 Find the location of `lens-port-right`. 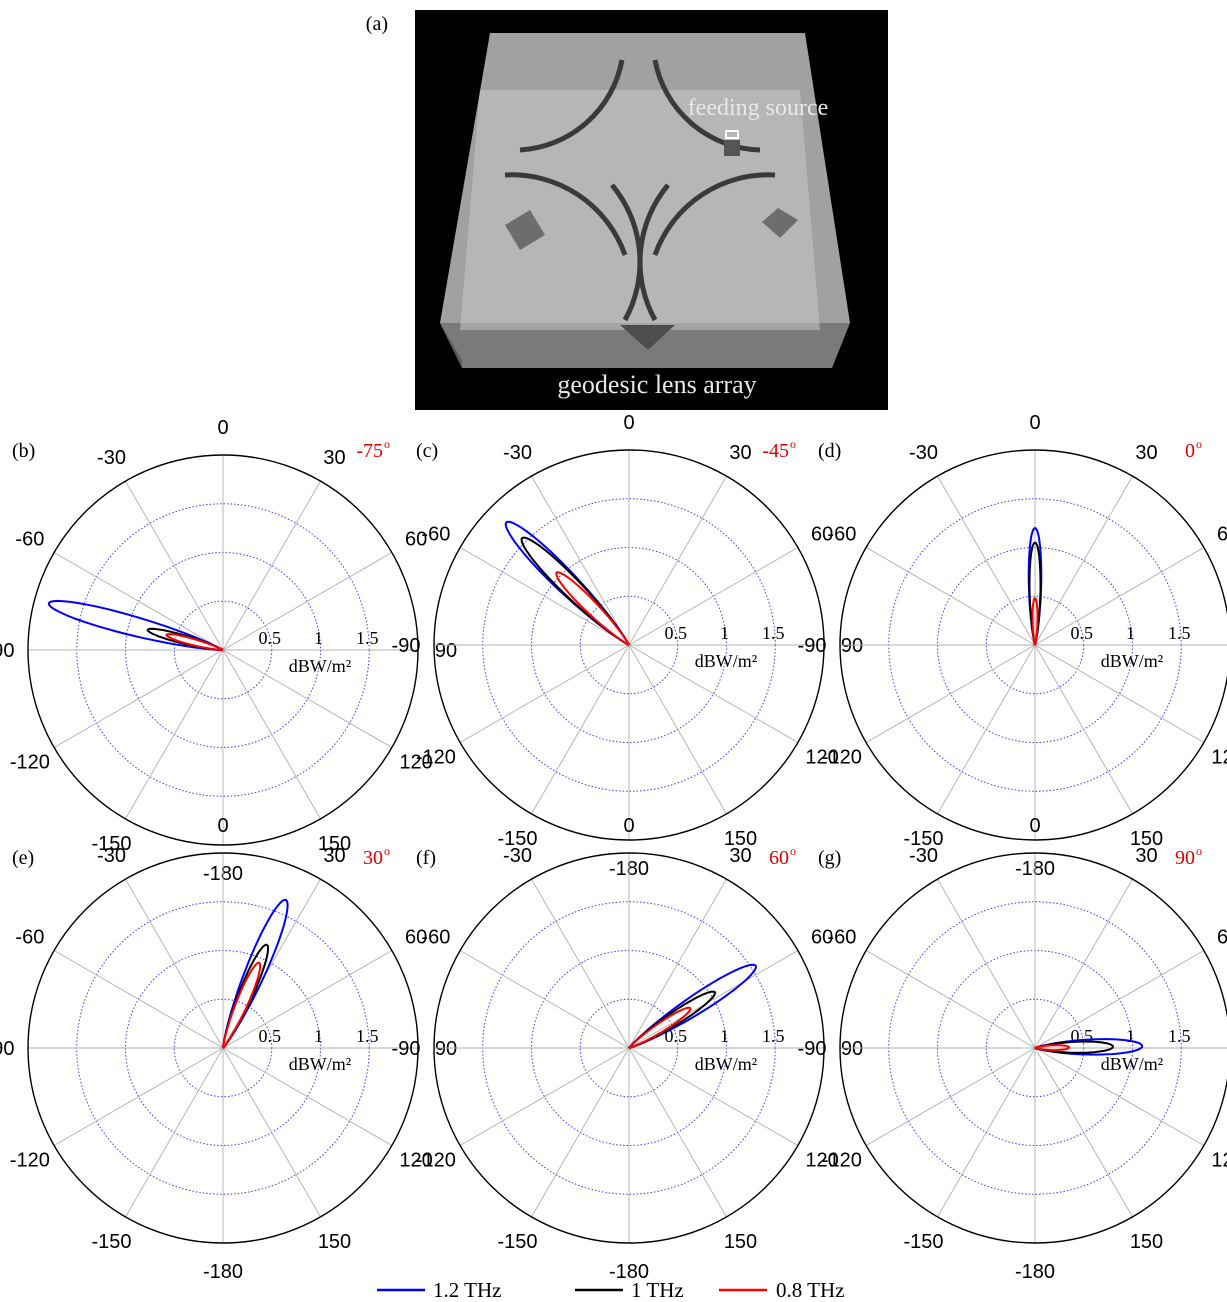

lens-port-right is located at coordinates (780, 223).